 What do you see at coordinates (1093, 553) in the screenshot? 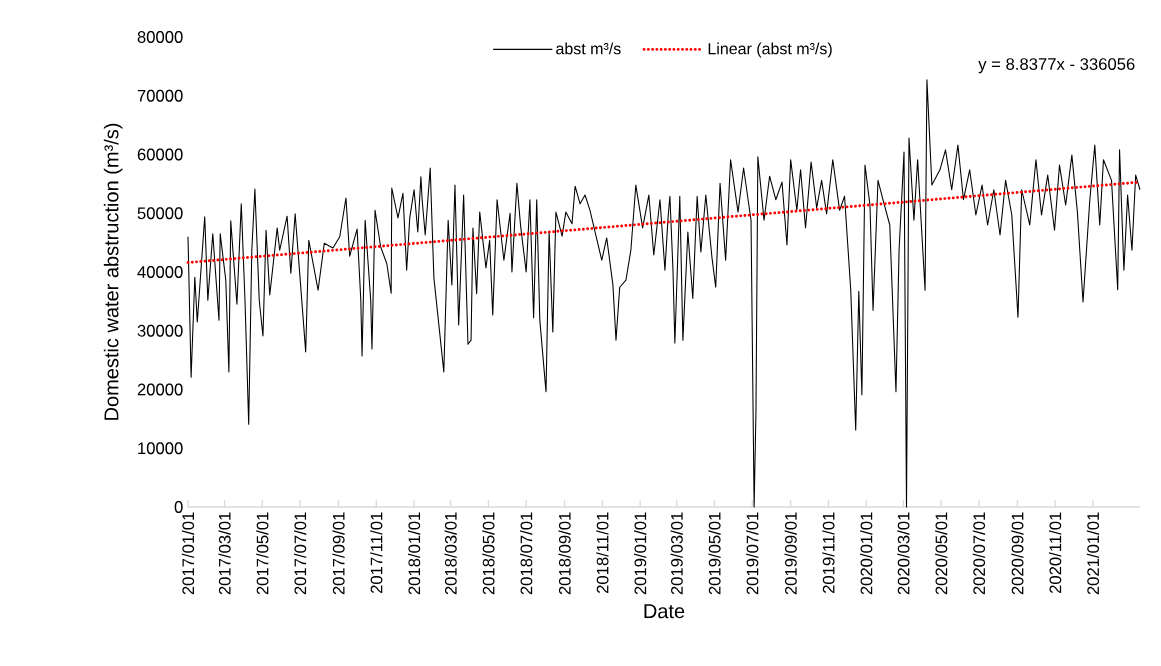
I see `x-tick-label: 2021/01/01` at bounding box center [1093, 553].